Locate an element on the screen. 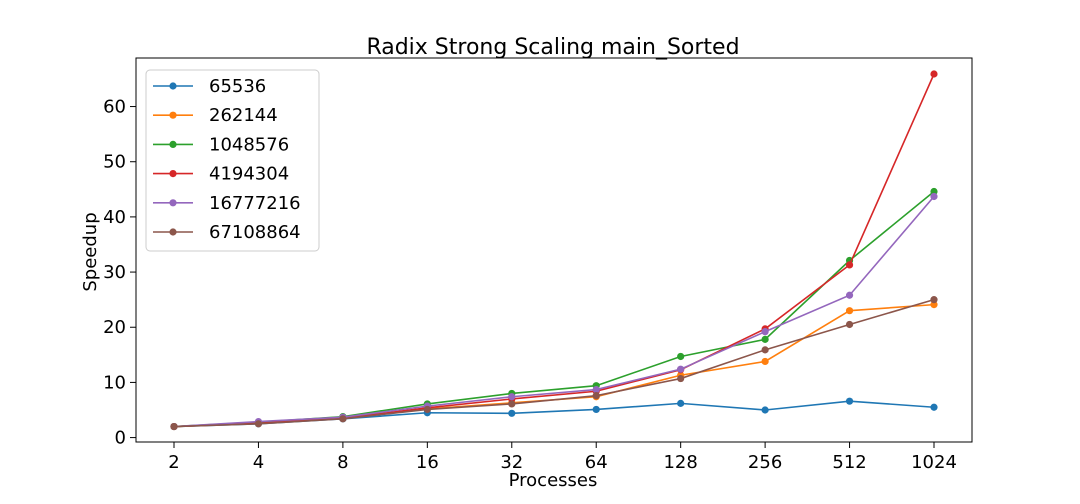  legend-item: 67108864 is located at coordinates (227, 232).